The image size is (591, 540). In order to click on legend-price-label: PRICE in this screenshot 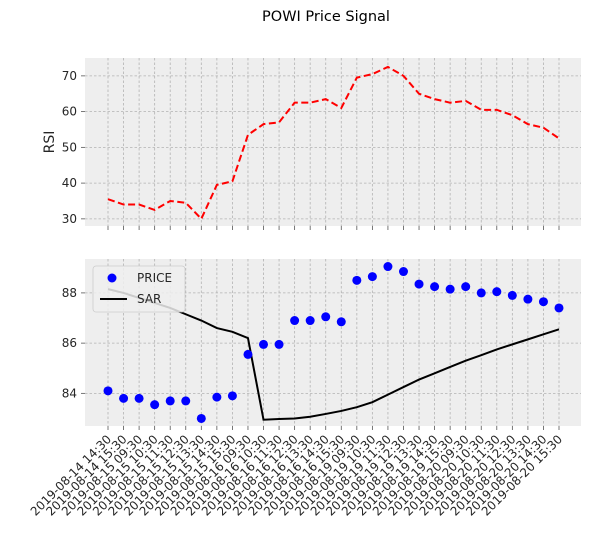, I will do `click(154, 278)`.